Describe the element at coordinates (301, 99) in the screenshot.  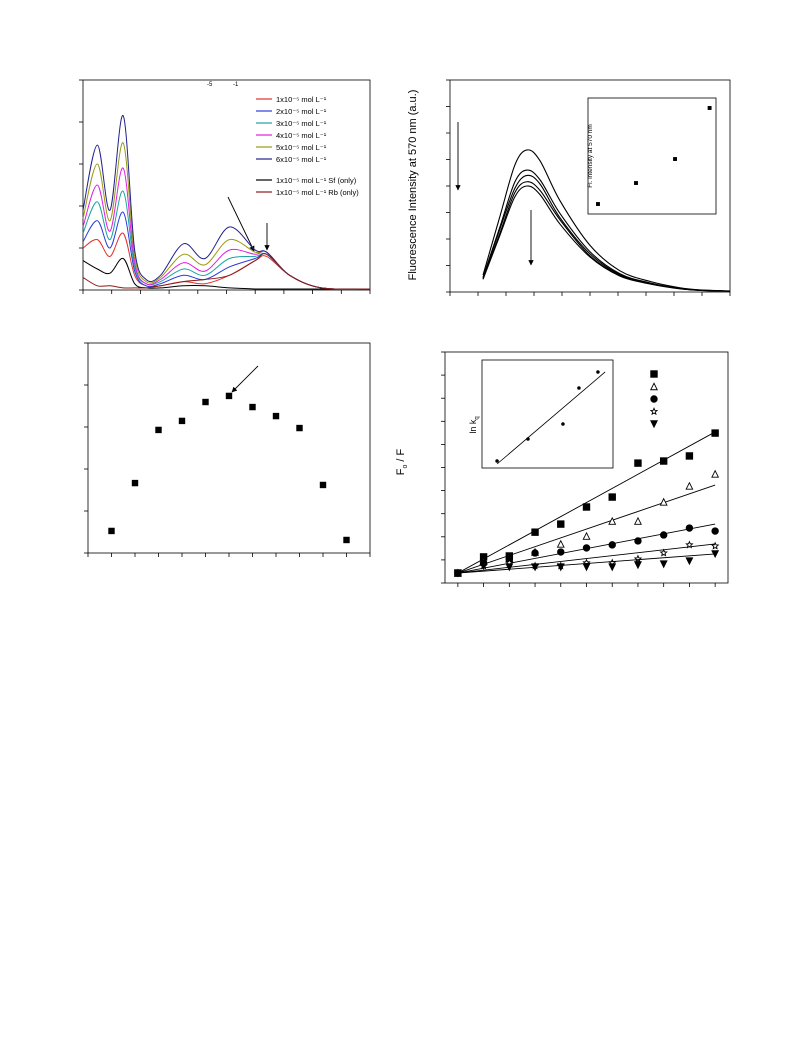
I see `legend-label: 1x10⁻⁵ mol L⁻¹` at that location.